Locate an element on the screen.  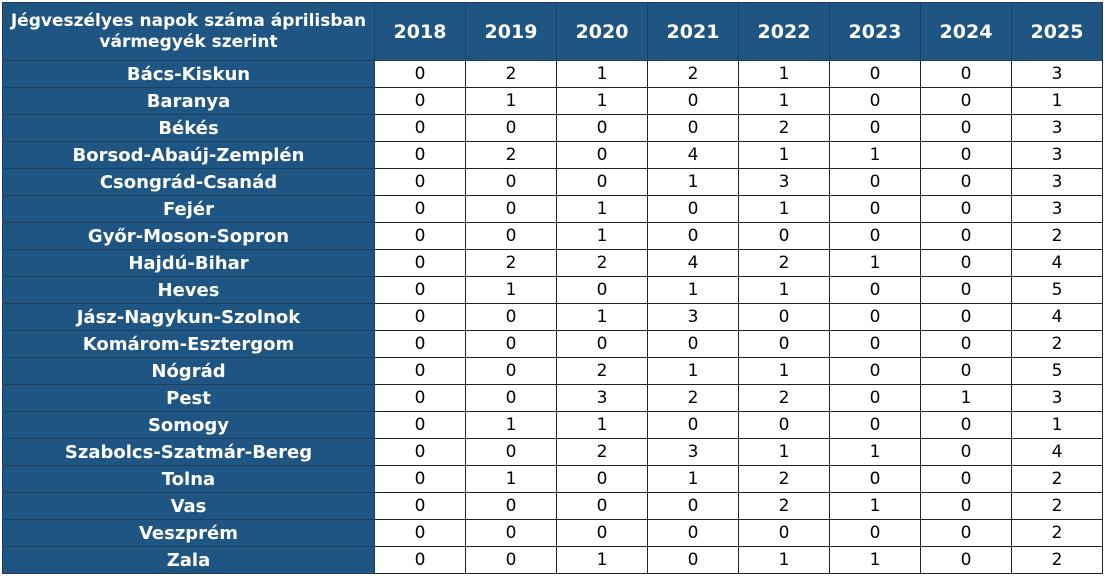
table-row: Komárom-Esztergom 0 0 0 0 0 0 0 2 is located at coordinates (552, 344).